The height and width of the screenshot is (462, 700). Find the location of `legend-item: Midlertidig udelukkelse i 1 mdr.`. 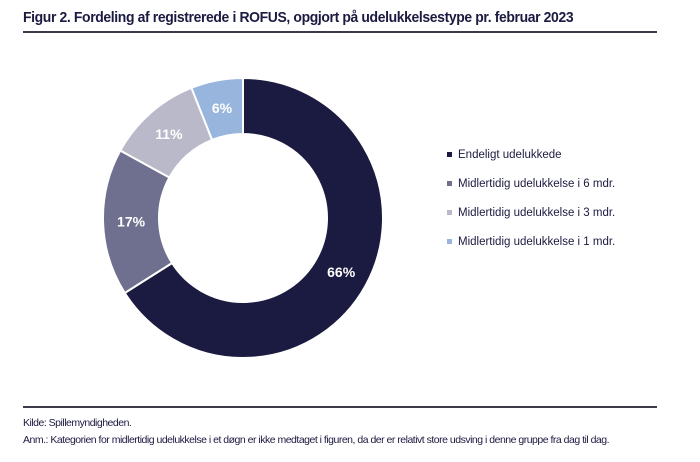

legend-item: Midlertidig udelukkelse i 1 mdr. is located at coordinates (531, 241).